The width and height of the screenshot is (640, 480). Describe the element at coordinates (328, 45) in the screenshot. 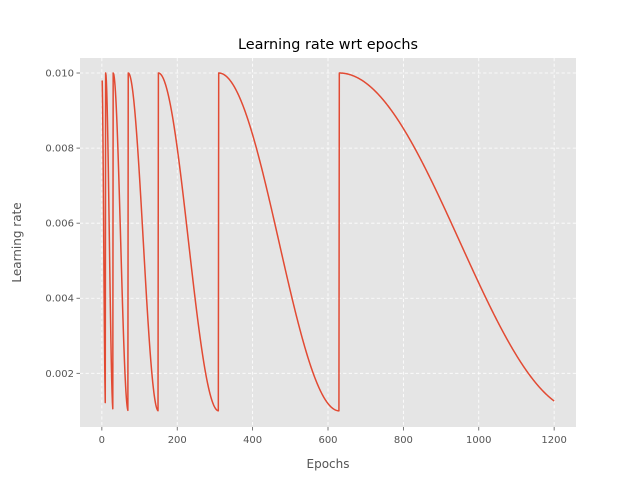

I see `chart-title: Learning rate wrt epochs` at that location.